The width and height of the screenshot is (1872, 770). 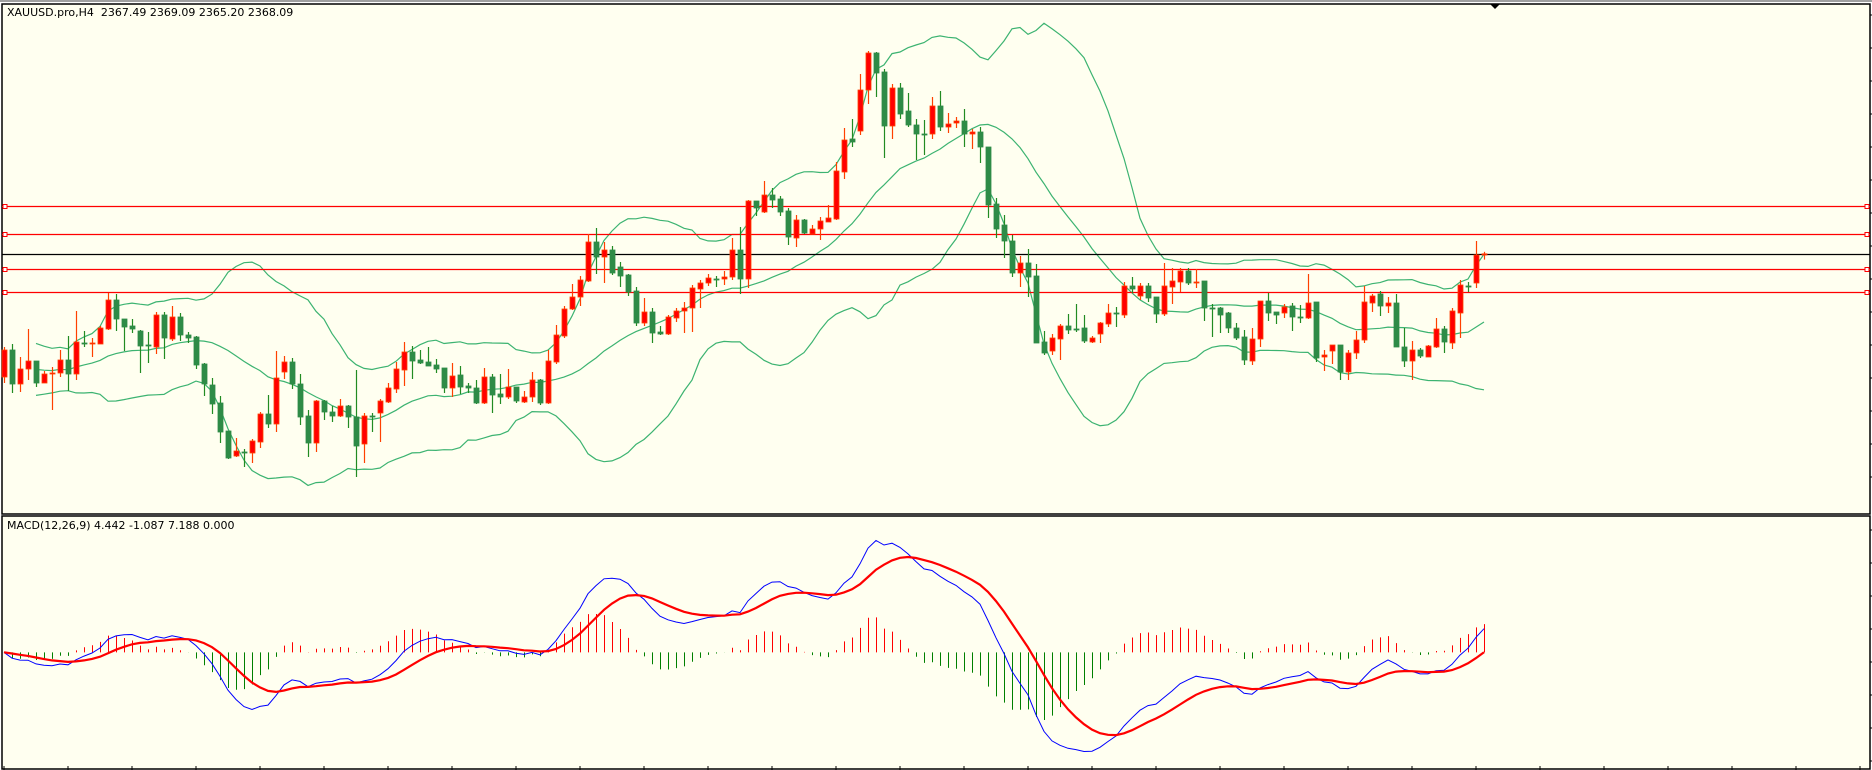 I want to click on window-top-border, so click(x=936, y=1).